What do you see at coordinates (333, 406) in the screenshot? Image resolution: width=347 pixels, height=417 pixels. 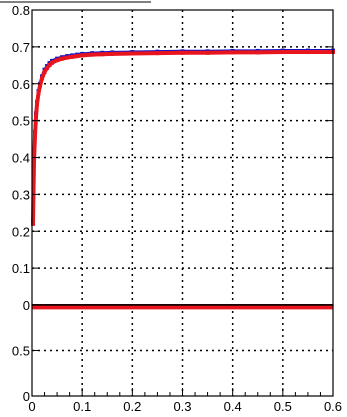 I see `x-tick-label: 0.6` at bounding box center [333, 406].